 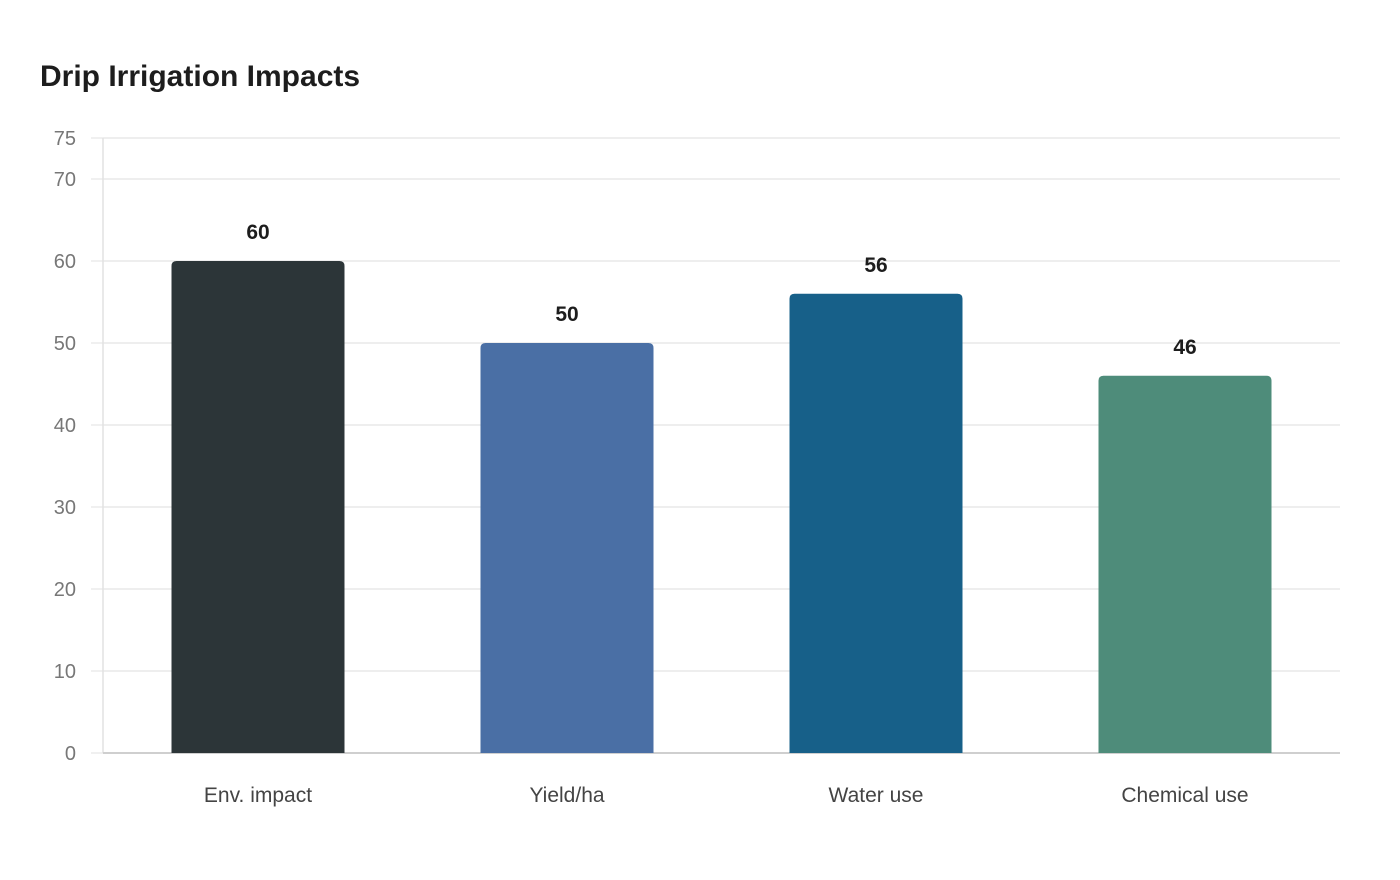 What do you see at coordinates (566, 795) in the screenshot?
I see `x-category-label: Yield/ha` at bounding box center [566, 795].